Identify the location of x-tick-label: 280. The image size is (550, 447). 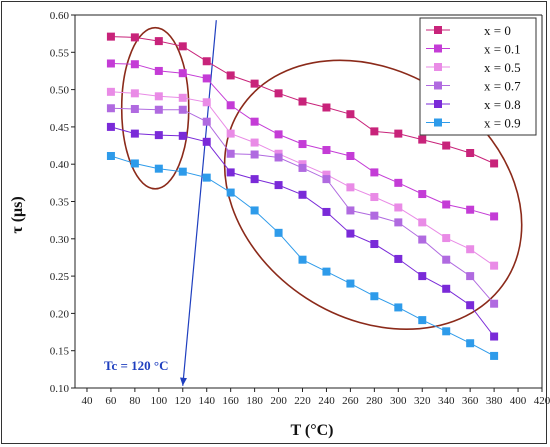
(374, 401).